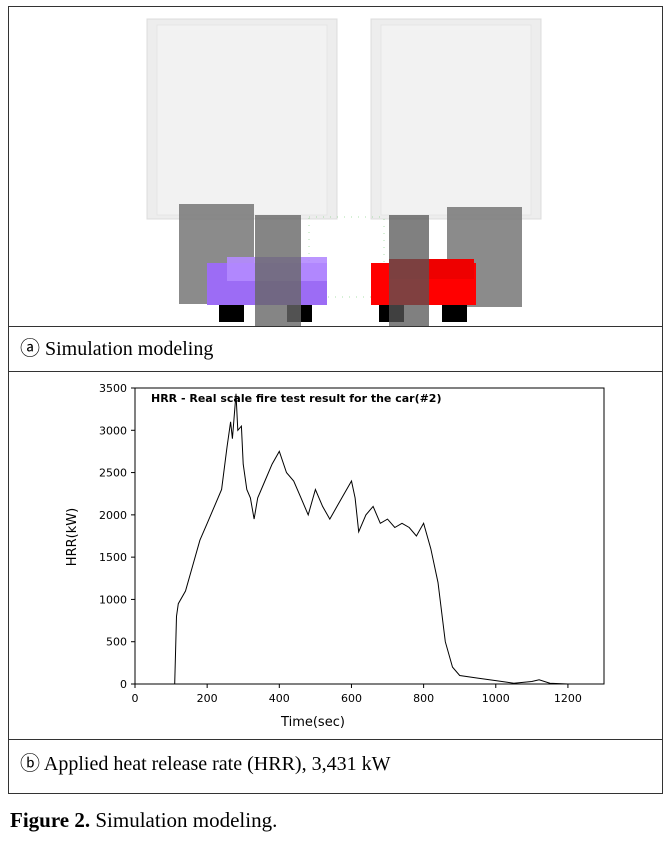 This screenshot has width=671, height=841. Describe the element at coordinates (116, 642) in the screenshot. I see `y-tick-label: 500` at that location.